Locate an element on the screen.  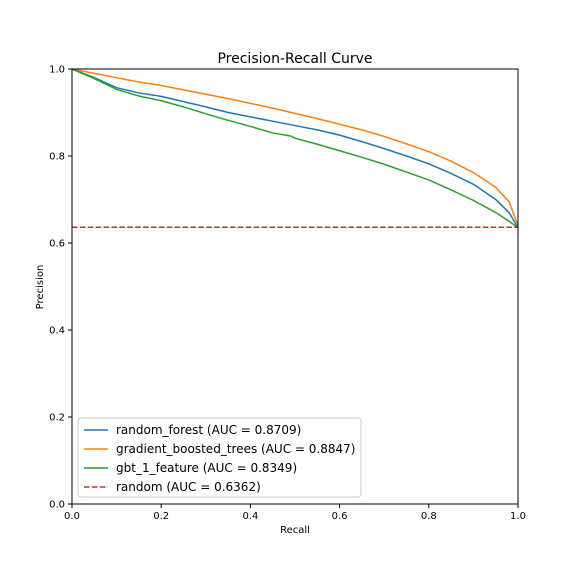
x-tick-label: 0.4 is located at coordinates (250, 516).